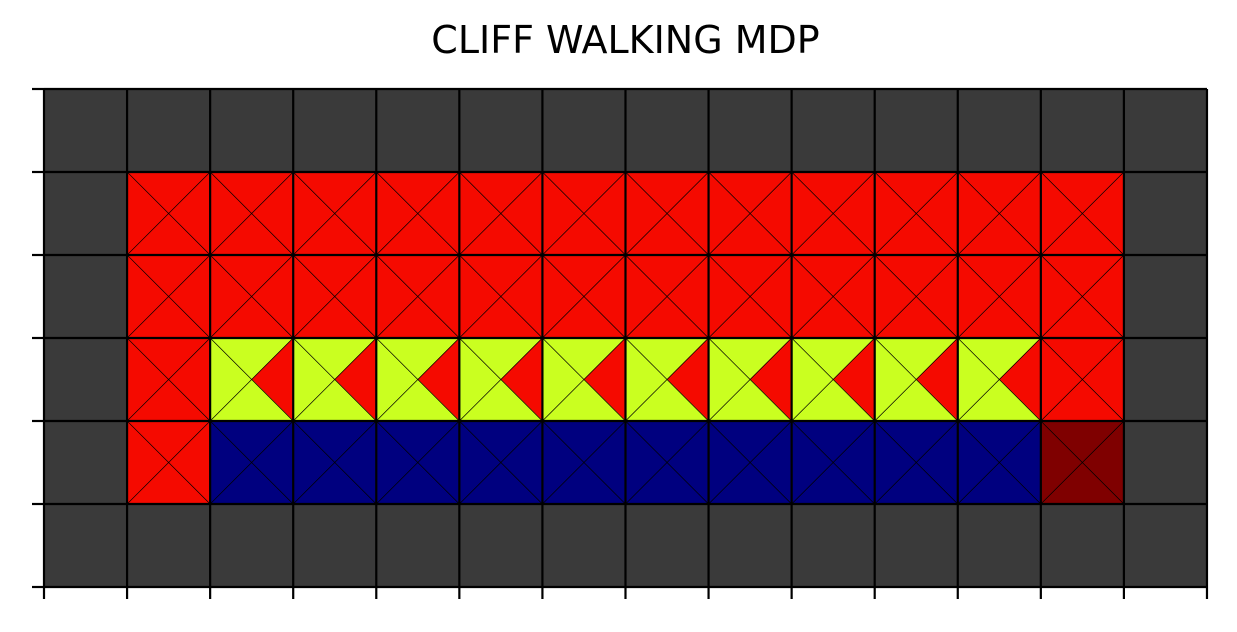 This screenshot has width=1237, height=632. What do you see at coordinates (86, 297) in the screenshot?
I see `cell-r2-c0-wall` at bounding box center [86, 297].